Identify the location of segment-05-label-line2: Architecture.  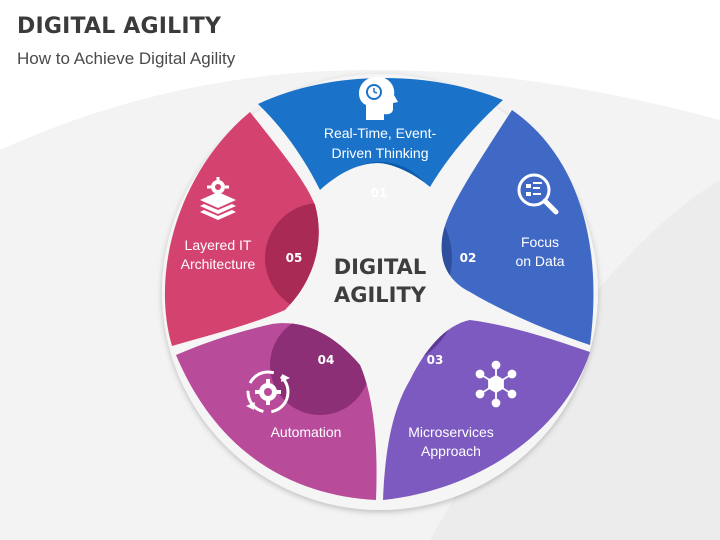
(218, 264).